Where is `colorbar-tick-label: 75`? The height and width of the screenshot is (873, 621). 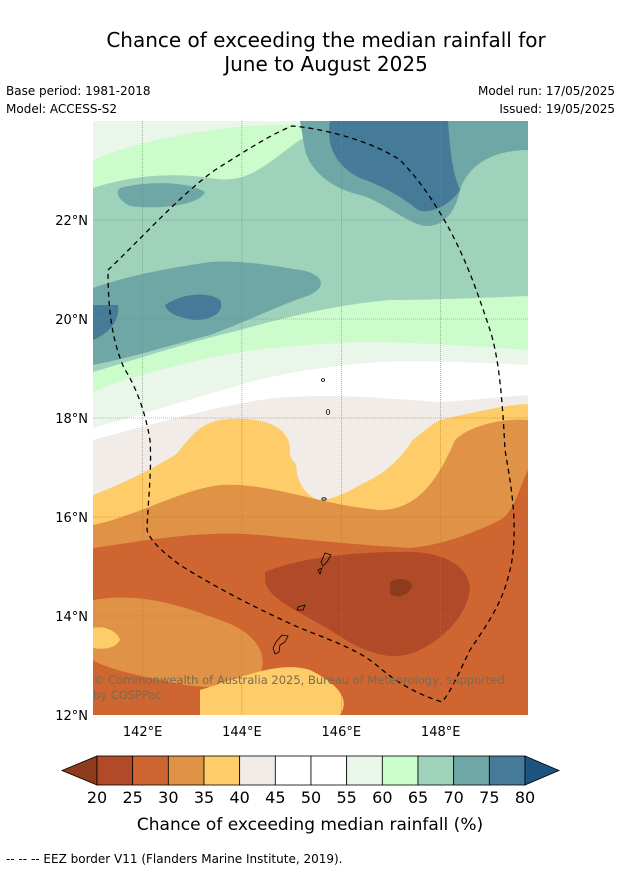
colorbar-tick-label: 75 is located at coordinates (489, 797).